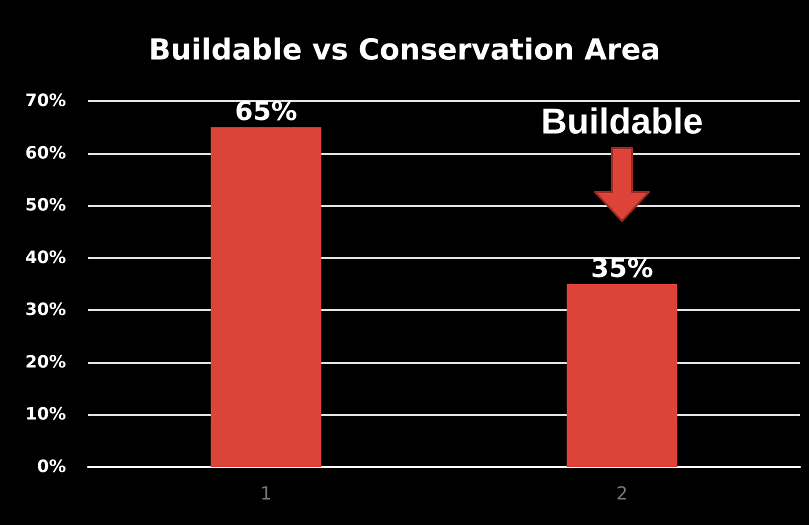  I want to click on annotation: Buildable, so click(622, 121).